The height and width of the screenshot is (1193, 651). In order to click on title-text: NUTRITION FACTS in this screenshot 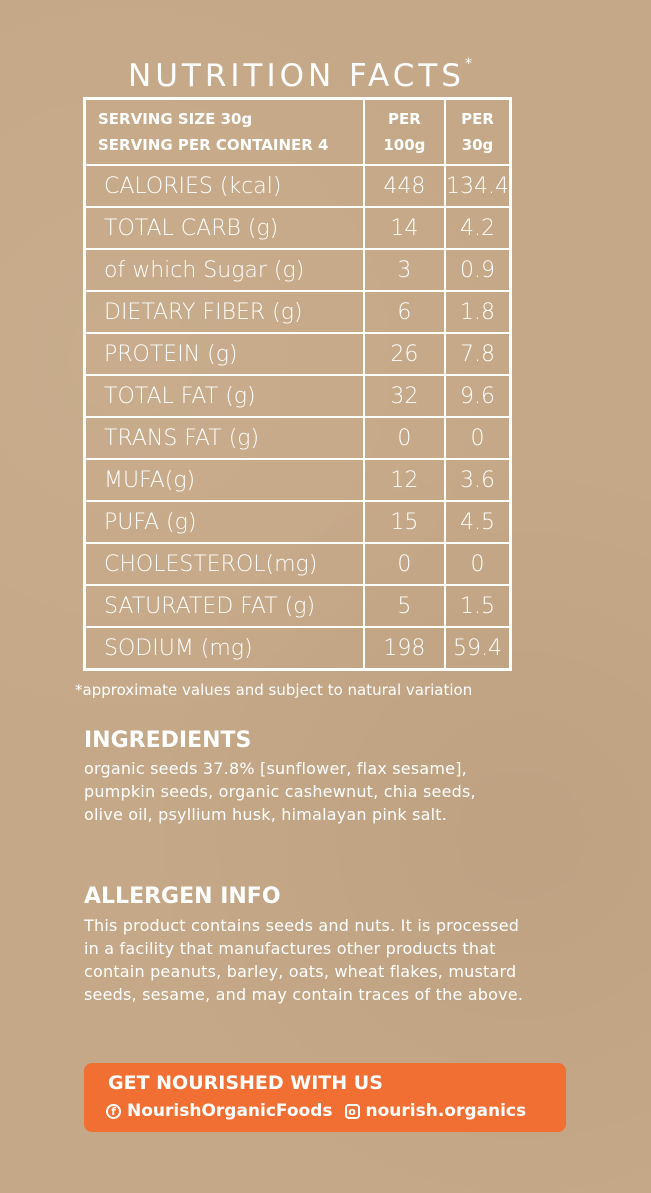, I will do `click(296, 76)`.